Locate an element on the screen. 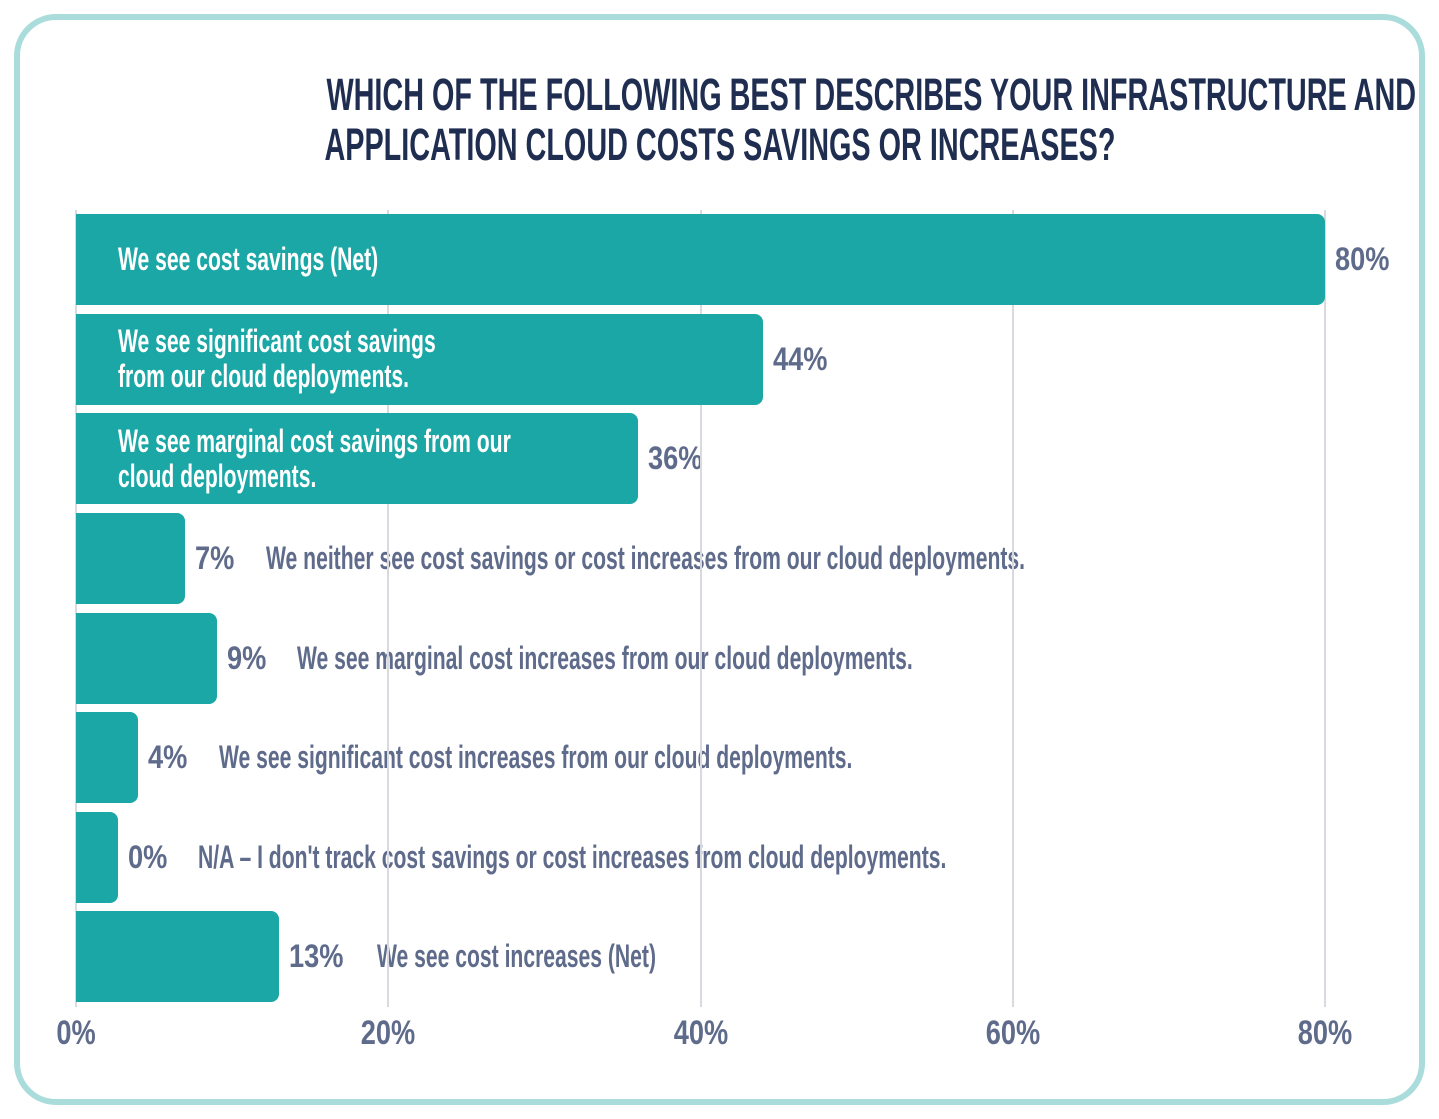 This screenshot has height=1119, width=1439. bar-row: We see cost savings (Net) 80% is located at coordinates (732, 260).